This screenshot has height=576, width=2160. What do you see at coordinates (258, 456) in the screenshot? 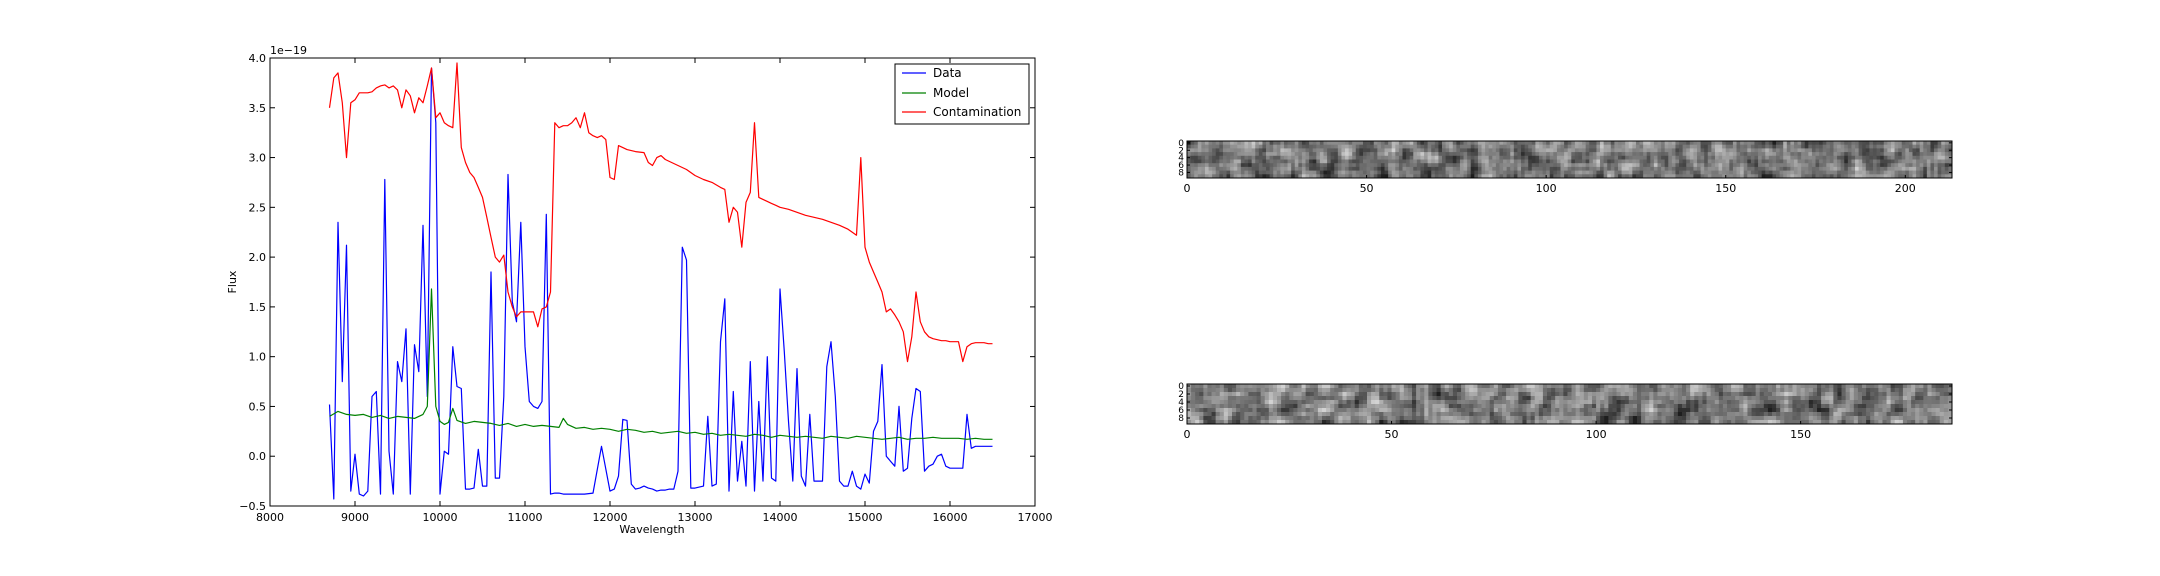
I see `y-tick-label: 0.0` at bounding box center [258, 456].